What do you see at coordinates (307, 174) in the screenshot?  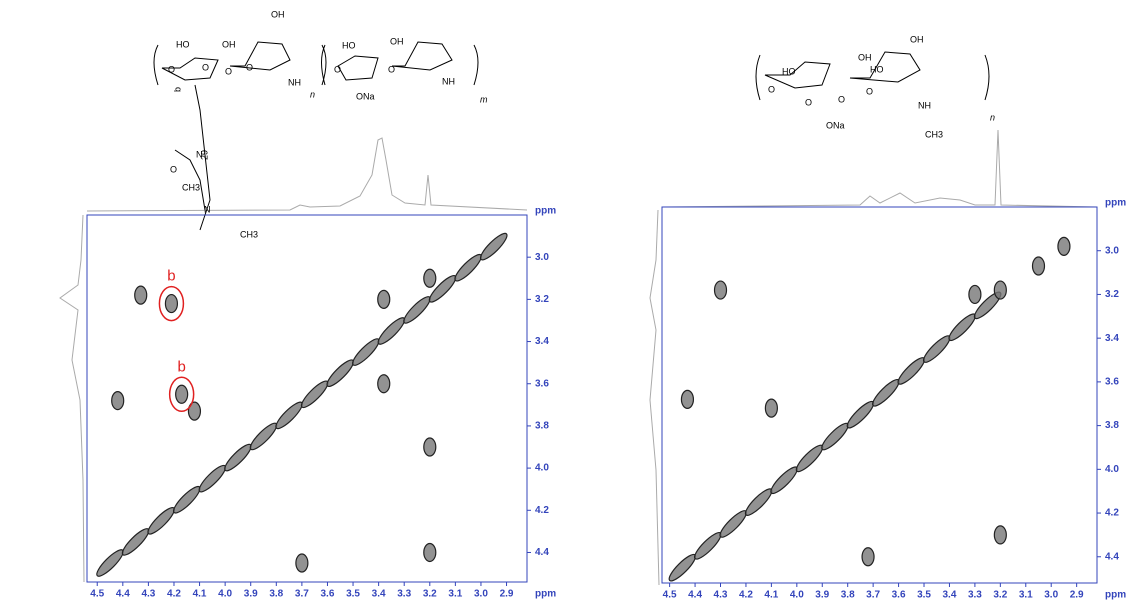 I see `top-projection` at bounding box center [307, 174].